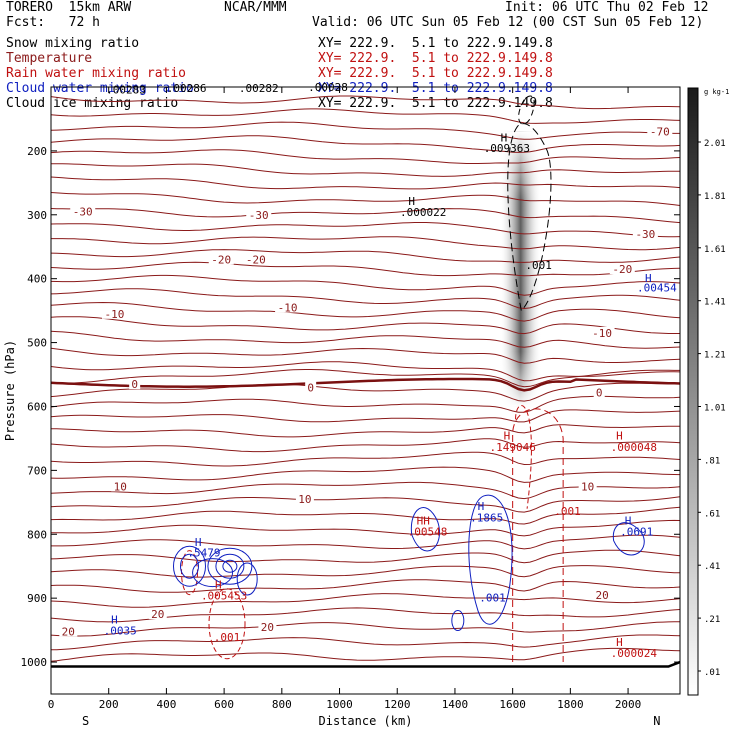  Describe the element at coordinates (715, 303) in the screenshot. I see `colorbar-tick-label: 1.41` at that location.